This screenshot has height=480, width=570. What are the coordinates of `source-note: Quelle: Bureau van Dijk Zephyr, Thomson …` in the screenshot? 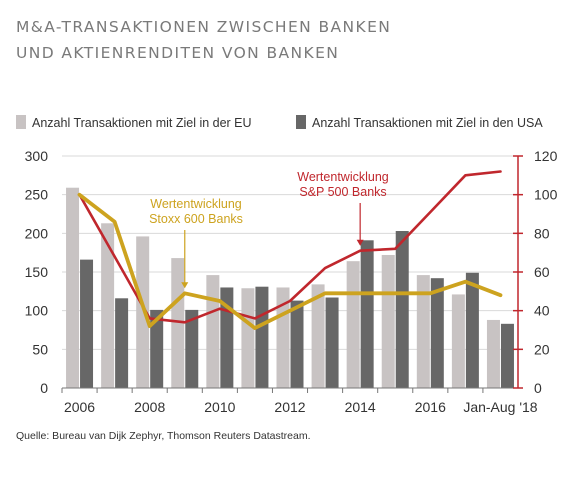 It's located at (163, 436).